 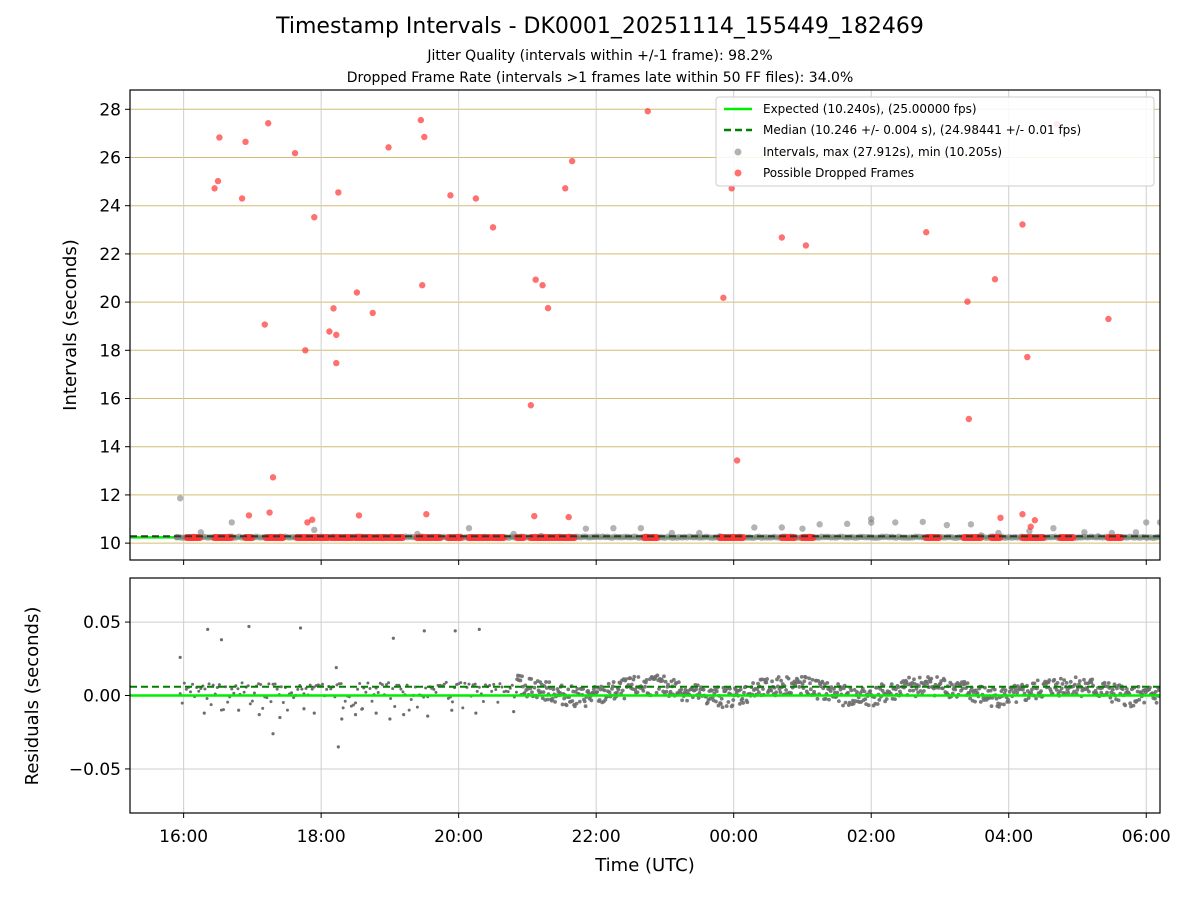 I want to click on intervals-y-tick-label: 10, so click(x=110, y=544).